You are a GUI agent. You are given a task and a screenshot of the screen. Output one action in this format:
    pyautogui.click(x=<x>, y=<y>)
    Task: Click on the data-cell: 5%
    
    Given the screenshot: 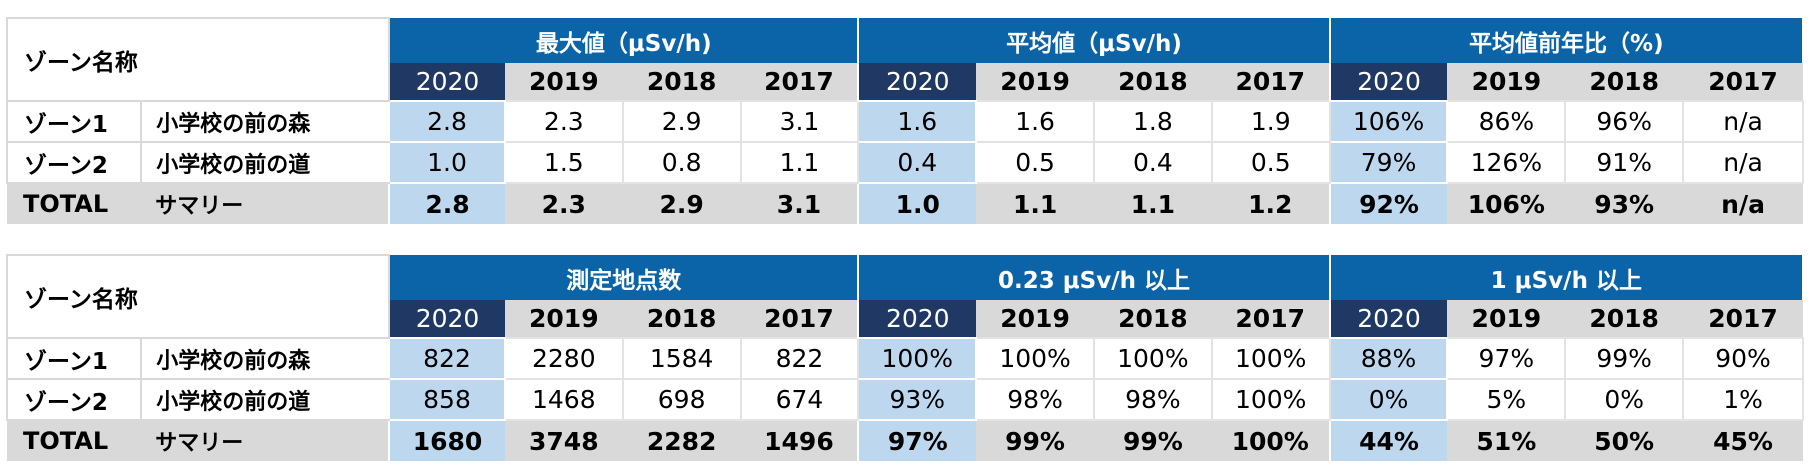 What is the action you would take?
    pyautogui.click(x=1506, y=399)
    